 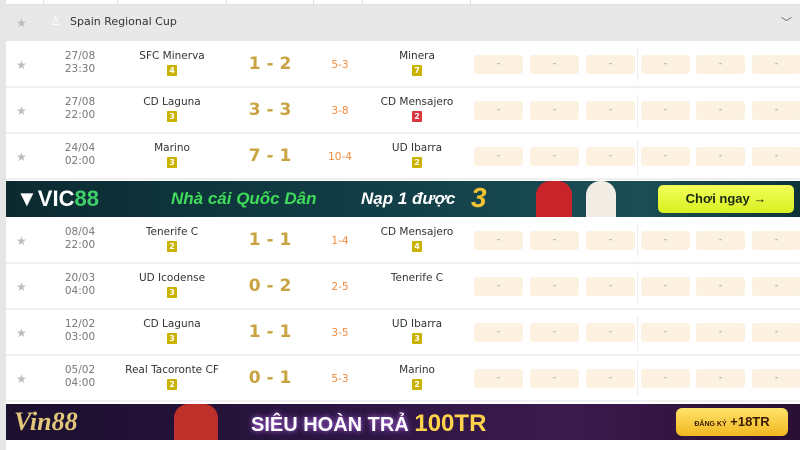 I want to click on away-team: UD Ibarra 3, so click(x=417, y=331).